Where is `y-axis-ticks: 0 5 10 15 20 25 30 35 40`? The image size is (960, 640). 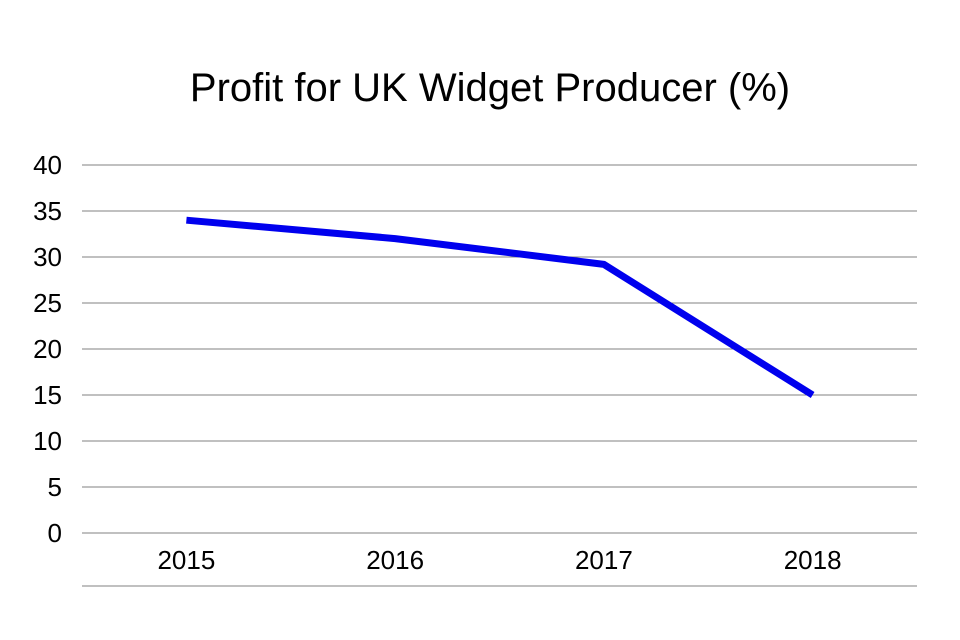 y-axis-ticks: 0 5 10 15 20 25 30 35 40 is located at coordinates (47, 349).